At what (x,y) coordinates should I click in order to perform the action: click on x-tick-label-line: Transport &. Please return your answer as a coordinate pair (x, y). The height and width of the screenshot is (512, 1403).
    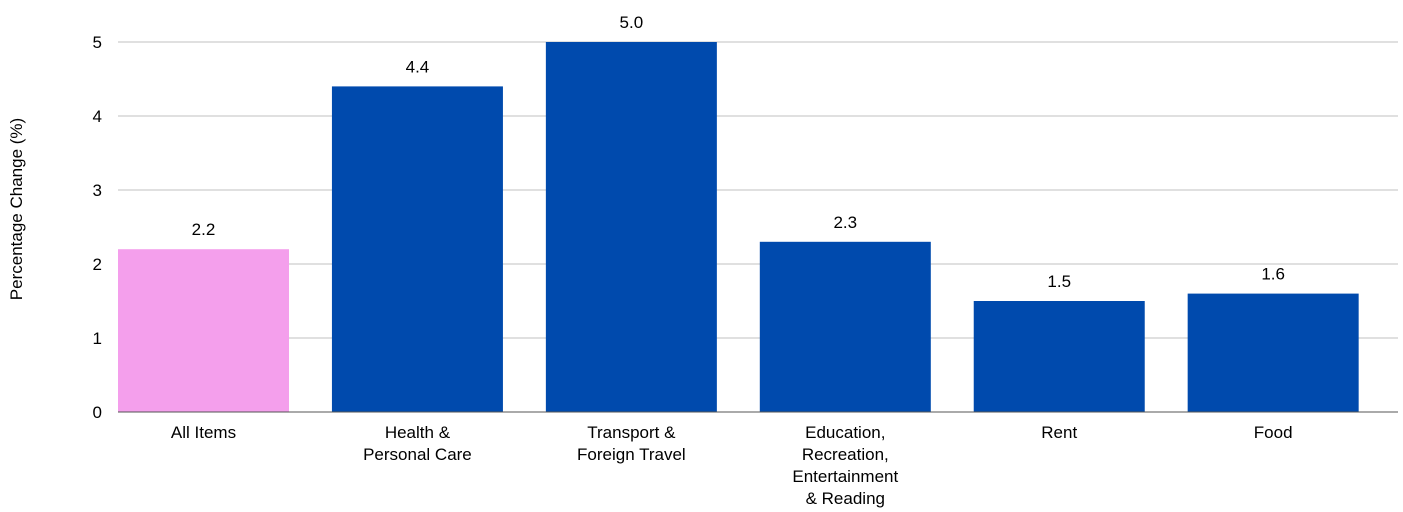
    Looking at the image, I should click on (631, 432).